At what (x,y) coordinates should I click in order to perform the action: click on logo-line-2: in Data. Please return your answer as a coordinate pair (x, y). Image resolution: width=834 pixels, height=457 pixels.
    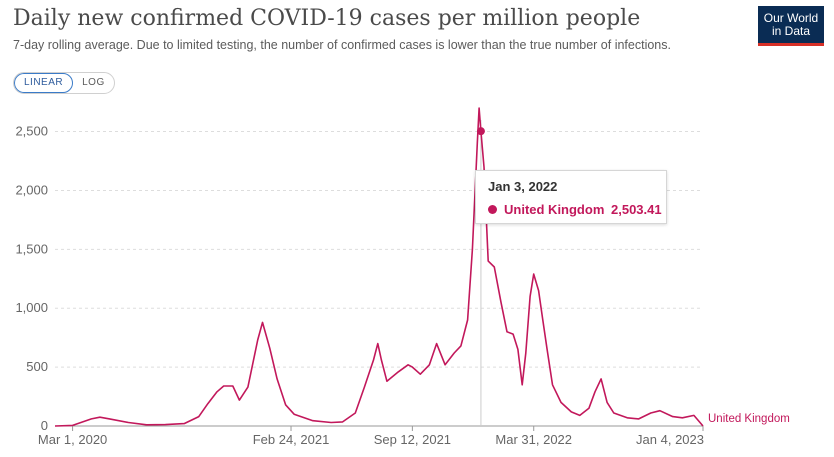
    Looking at the image, I should click on (791, 31).